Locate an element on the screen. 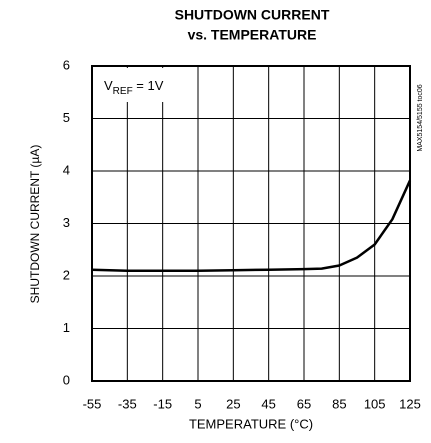 The width and height of the screenshot is (431, 443). x-axis-label: TEMPERATURE (°C) is located at coordinates (251, 423).